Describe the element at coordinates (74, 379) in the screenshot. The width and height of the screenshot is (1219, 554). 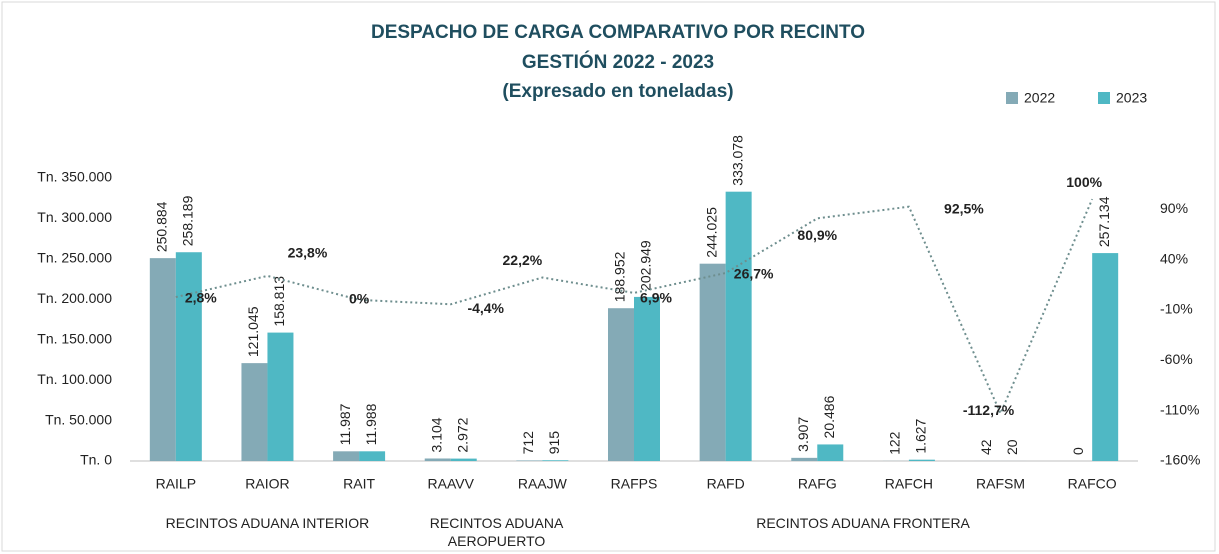
I see `y-tick-label: Tn. 100.000` at that location.